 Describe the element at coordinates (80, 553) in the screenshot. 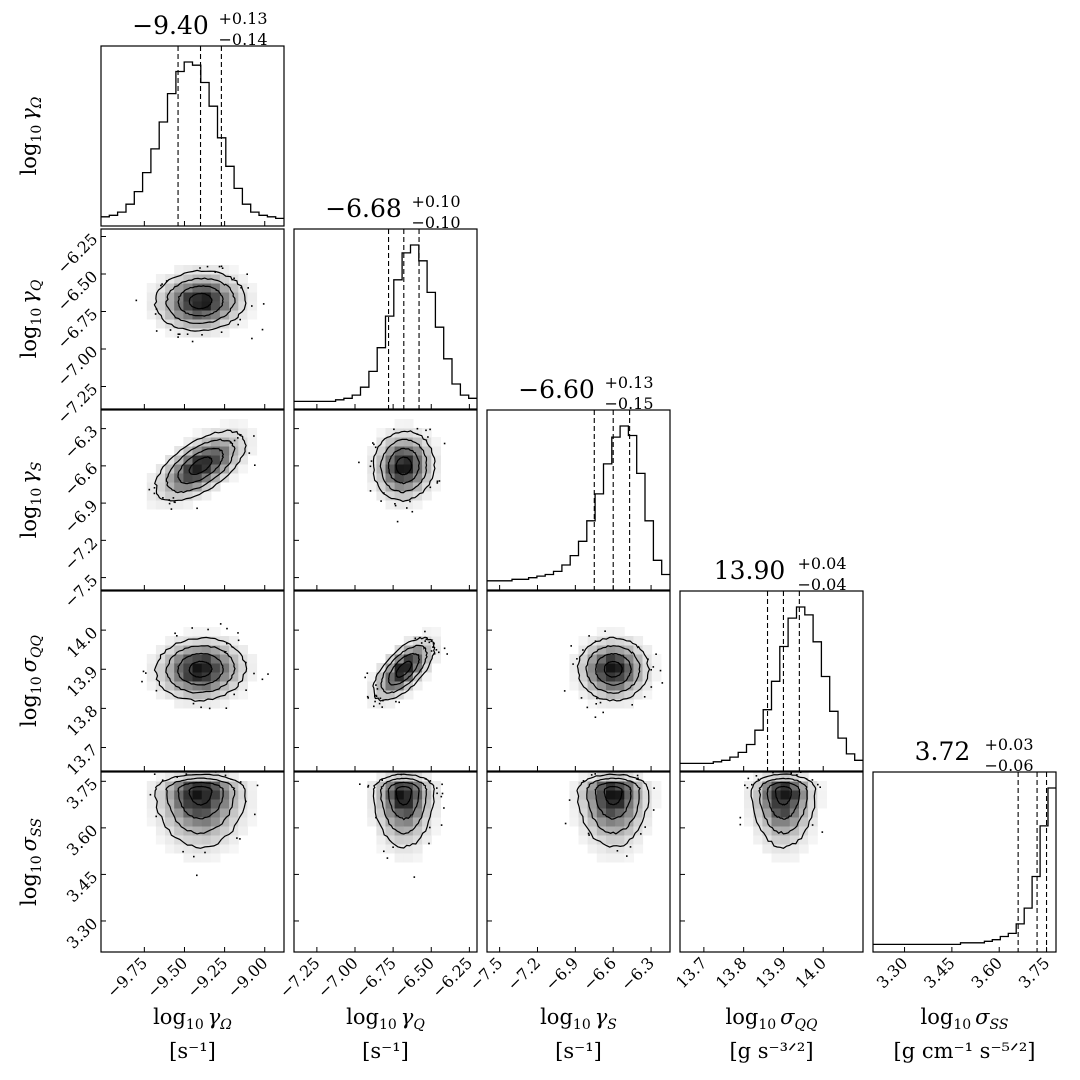

I see `y-tick-label-2-1: −7.2` at that location.